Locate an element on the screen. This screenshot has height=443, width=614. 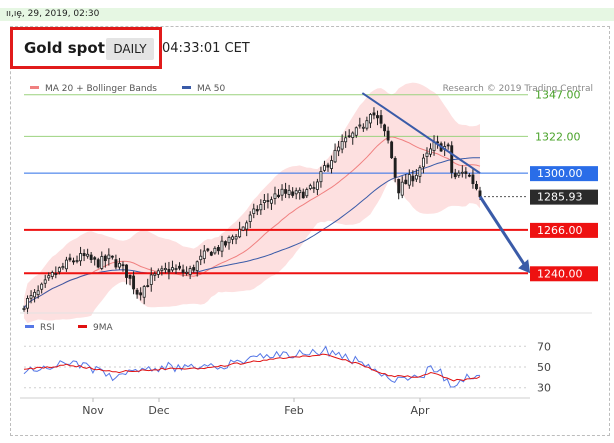
resistance-trendline is located at coordinates (421, 133).